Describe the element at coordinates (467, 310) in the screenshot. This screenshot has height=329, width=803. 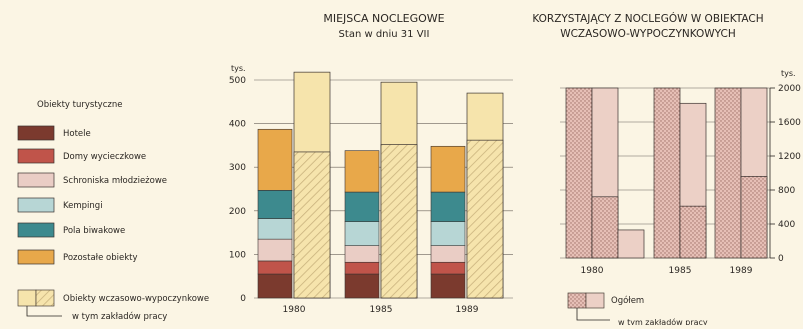
I see `left-x-tick-label: 1989` at that location.